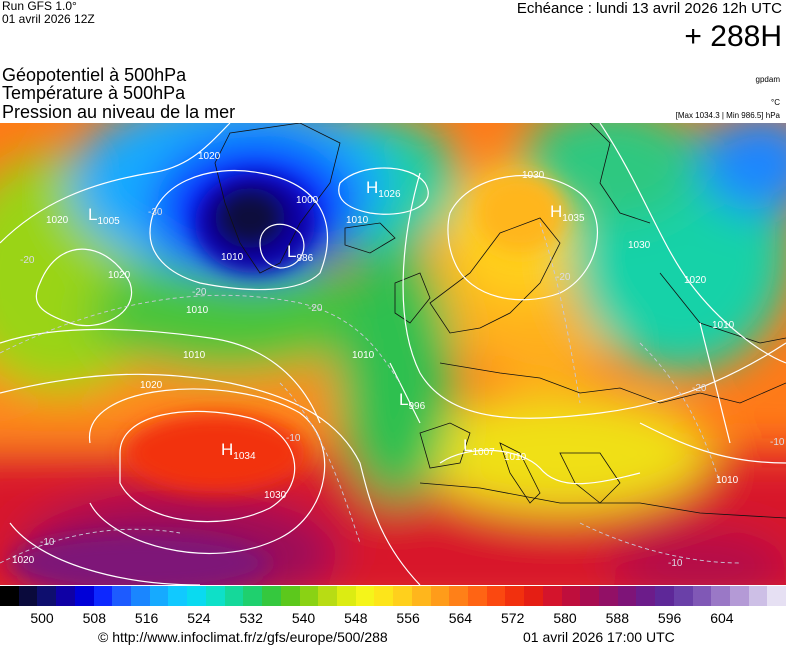  Describe the element at coordinates (767, 79) in the screenshot. I see `unit-geopotential: gpdam` at that location.